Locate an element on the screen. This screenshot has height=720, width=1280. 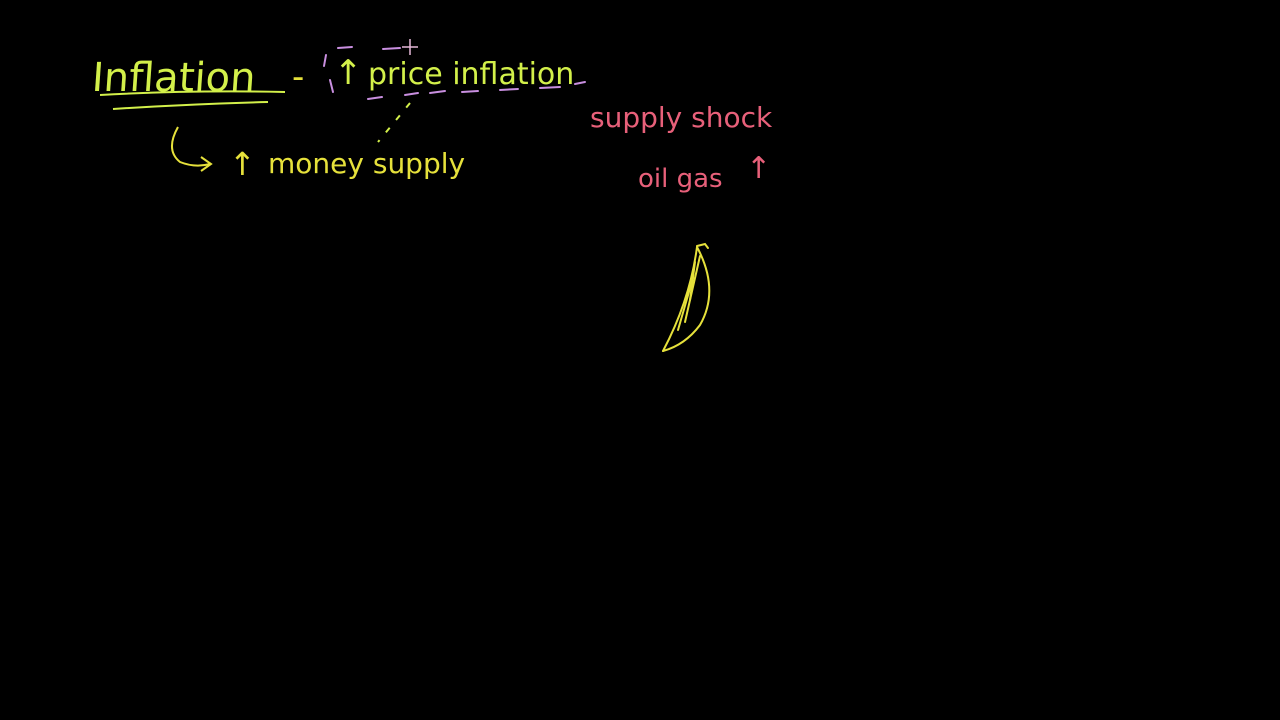
inflation-underline is located at coordinates (192, 93).